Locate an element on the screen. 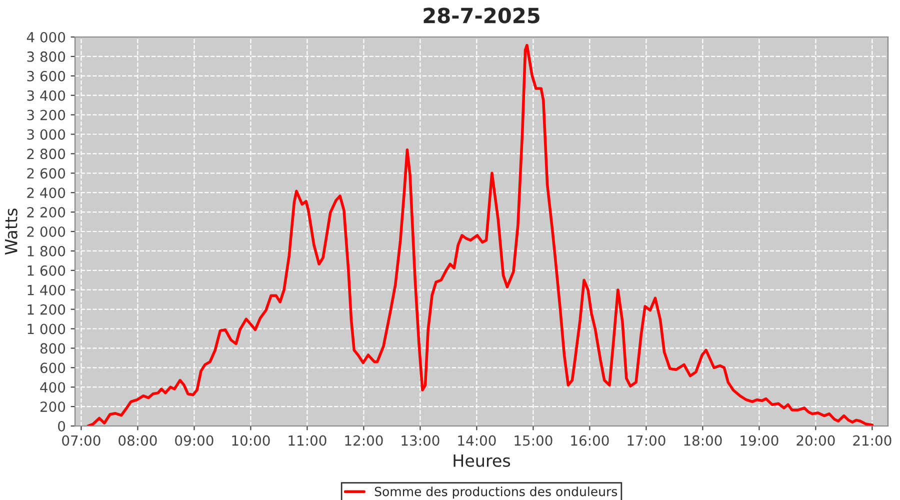 The image size is (900, 500). x-tick-label: 07:00 is located at coordinates (81, 440).